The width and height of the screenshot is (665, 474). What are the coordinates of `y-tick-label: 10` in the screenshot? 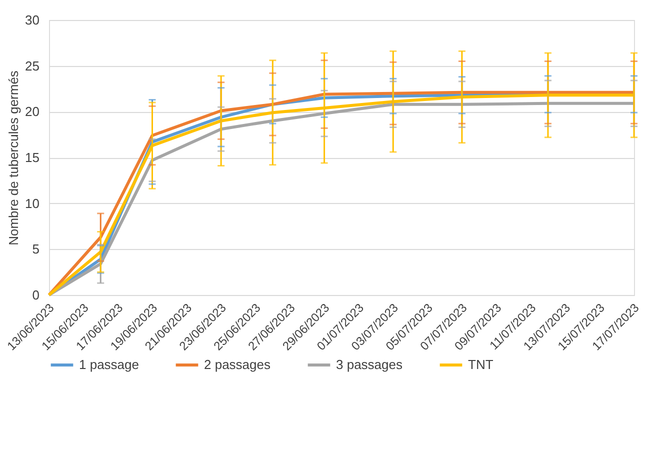 It's located at (32, 203).